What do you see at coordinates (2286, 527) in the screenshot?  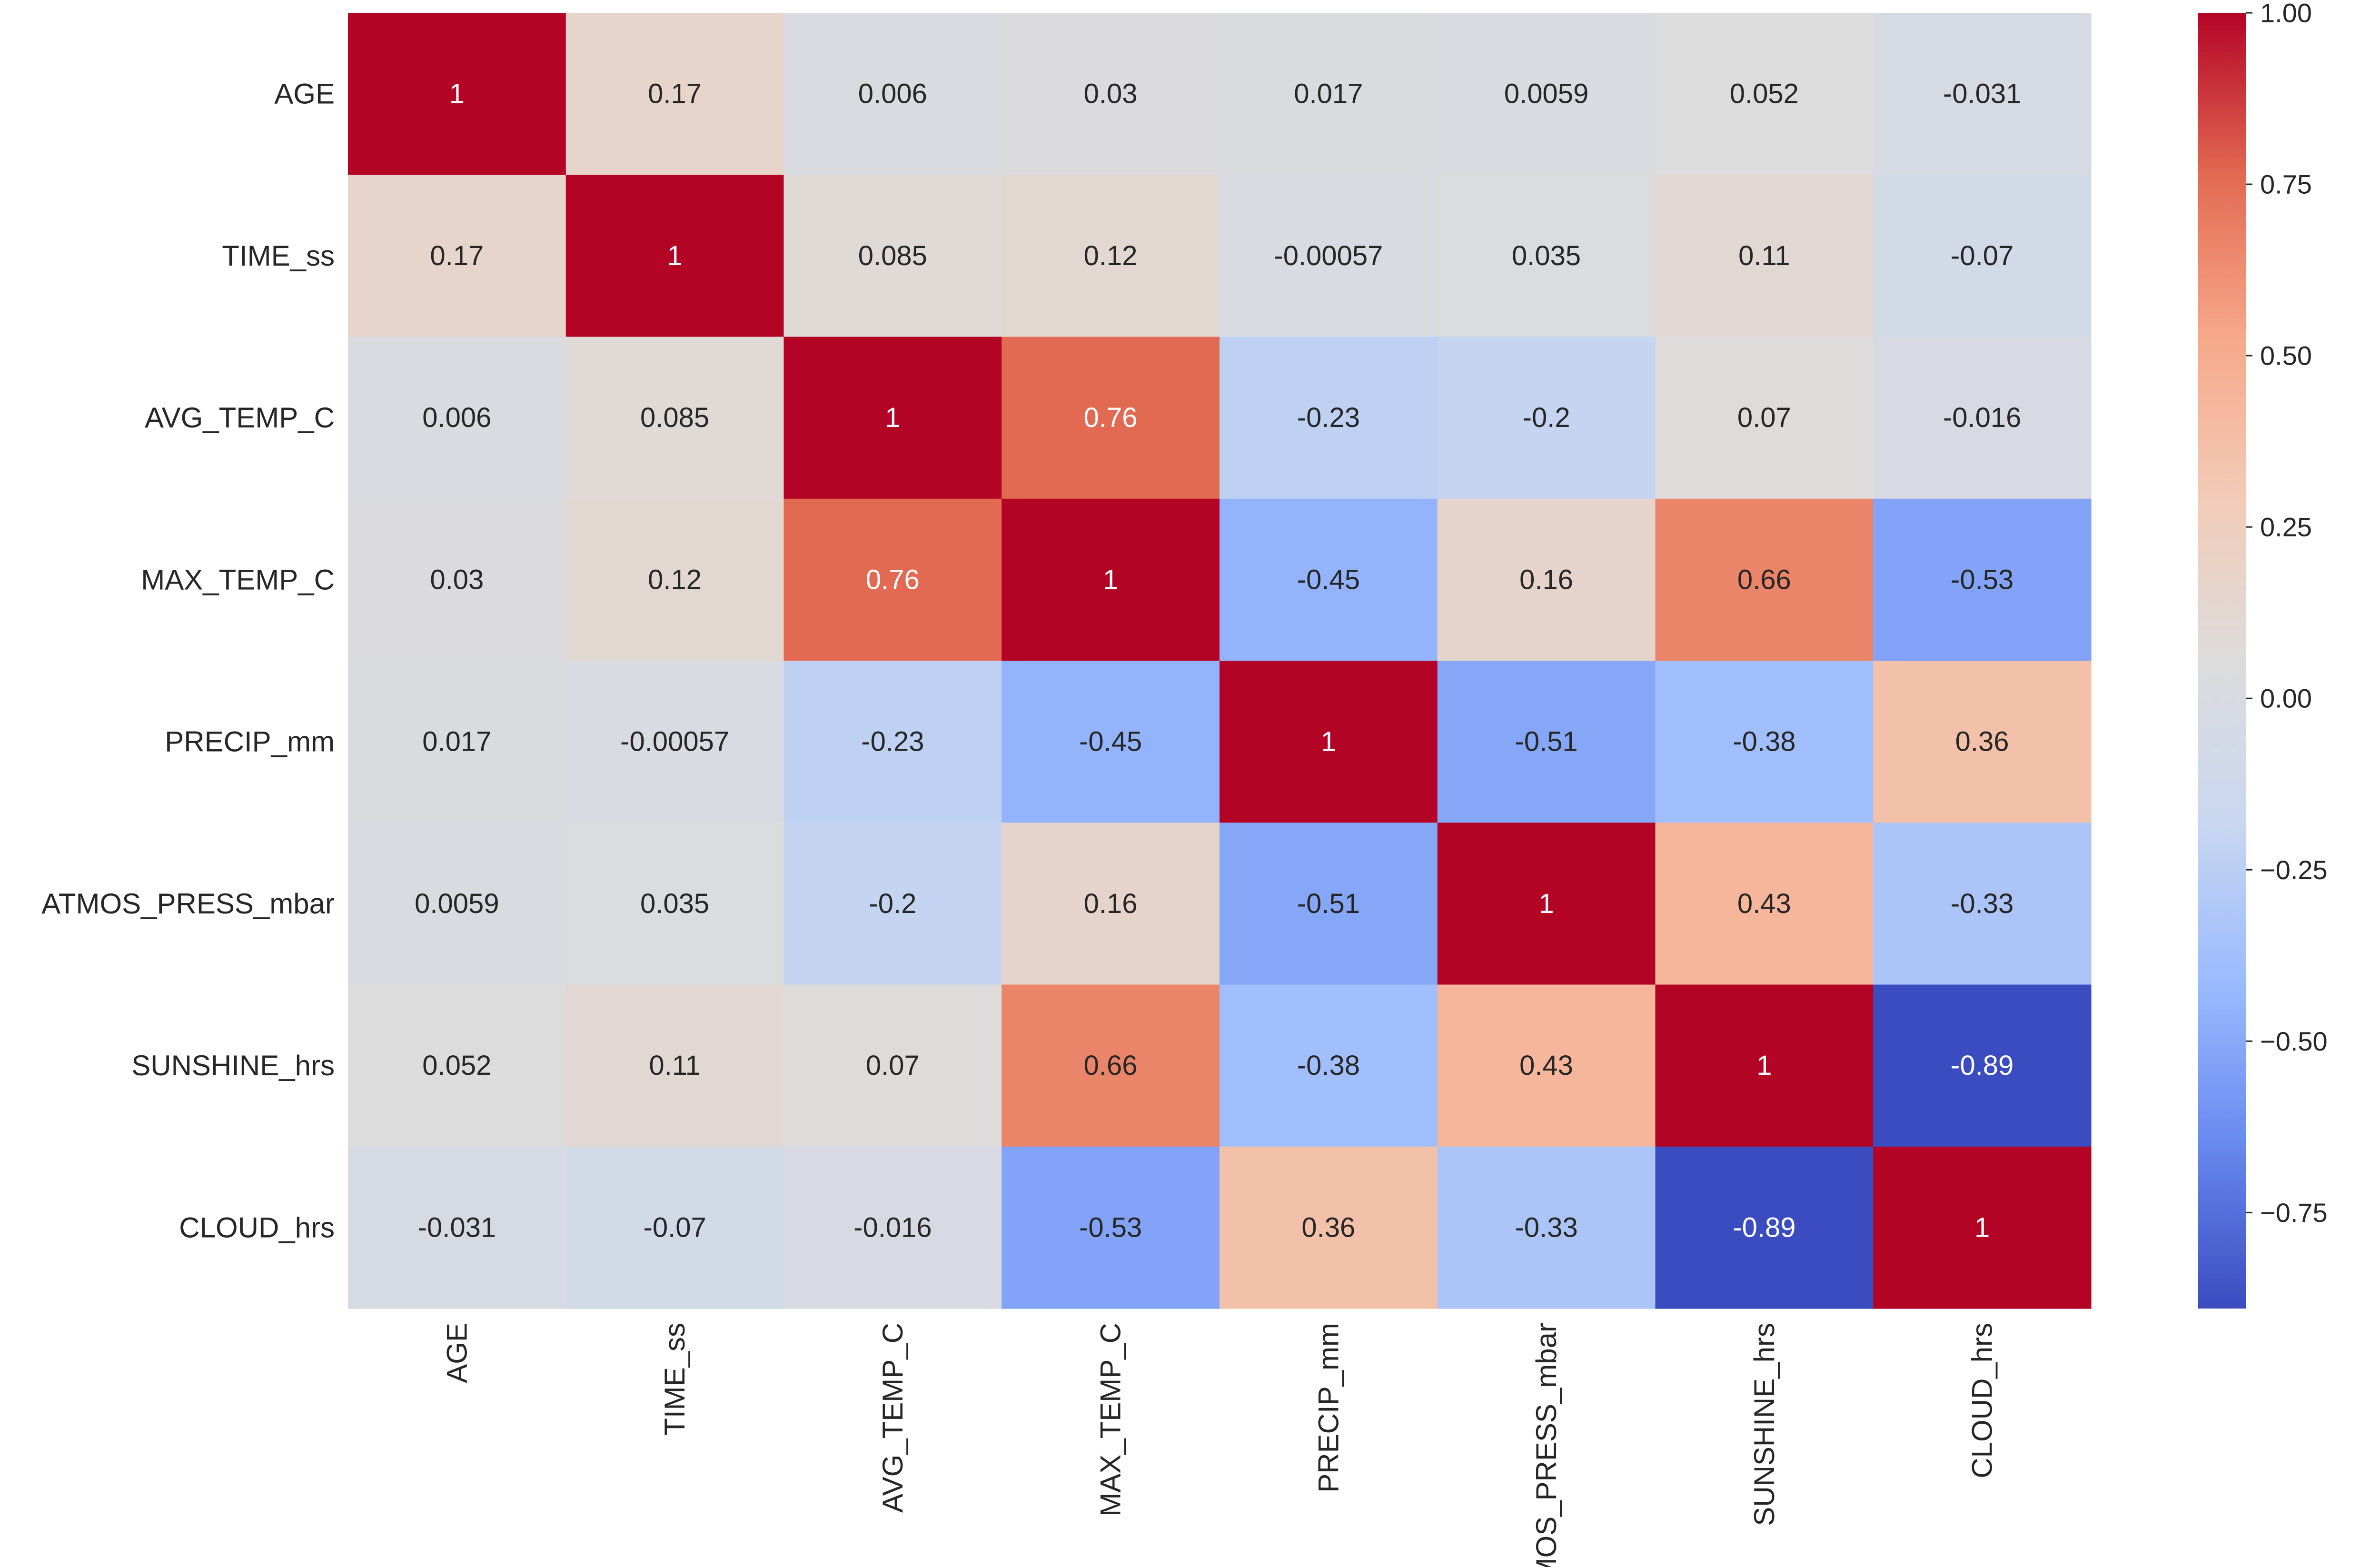 I see `colorbar-tick-label: 0.25` at bounding box center [2286, 527].